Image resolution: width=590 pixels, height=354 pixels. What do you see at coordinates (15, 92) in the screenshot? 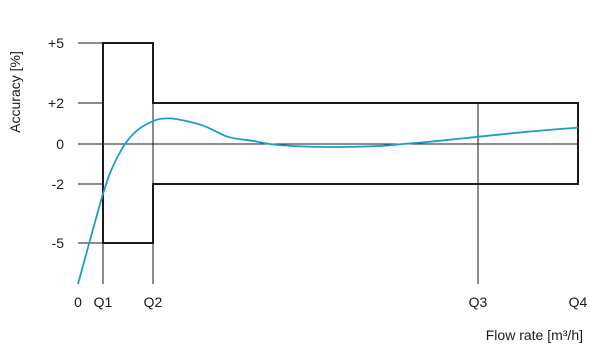
I see `y-axis-label: Accuracy [%]` at bounding box center [15, 92].